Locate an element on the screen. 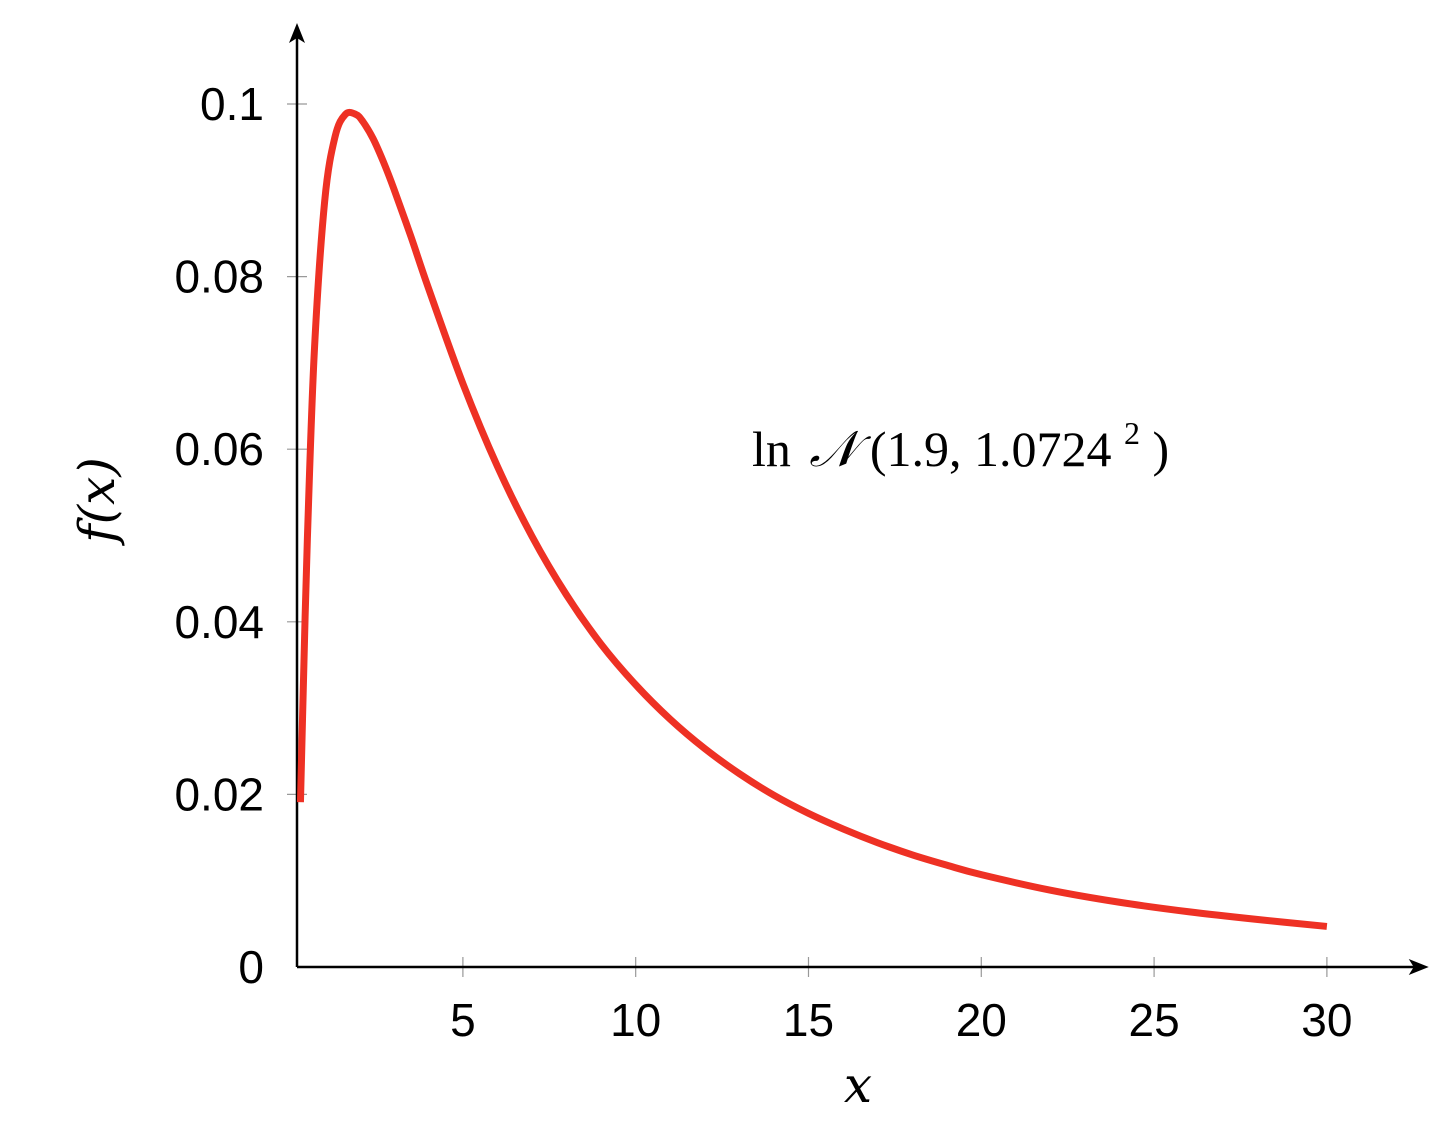 Image resolution: width=1452 pixels, height=1148 pixels. y-tick-label: 0.08 is located at coordinates (219, 277).